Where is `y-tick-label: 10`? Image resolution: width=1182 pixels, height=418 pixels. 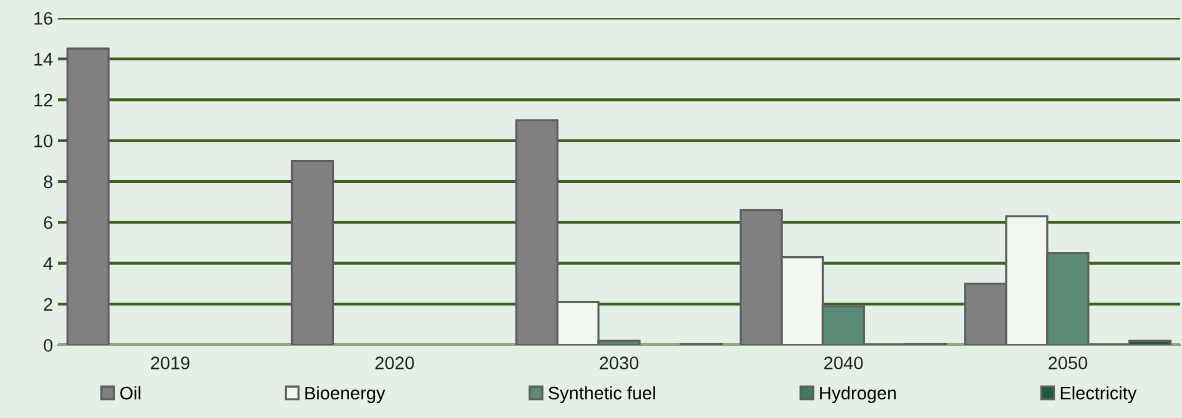
y-tick-label: 10 is located at coordinates (43, 141).